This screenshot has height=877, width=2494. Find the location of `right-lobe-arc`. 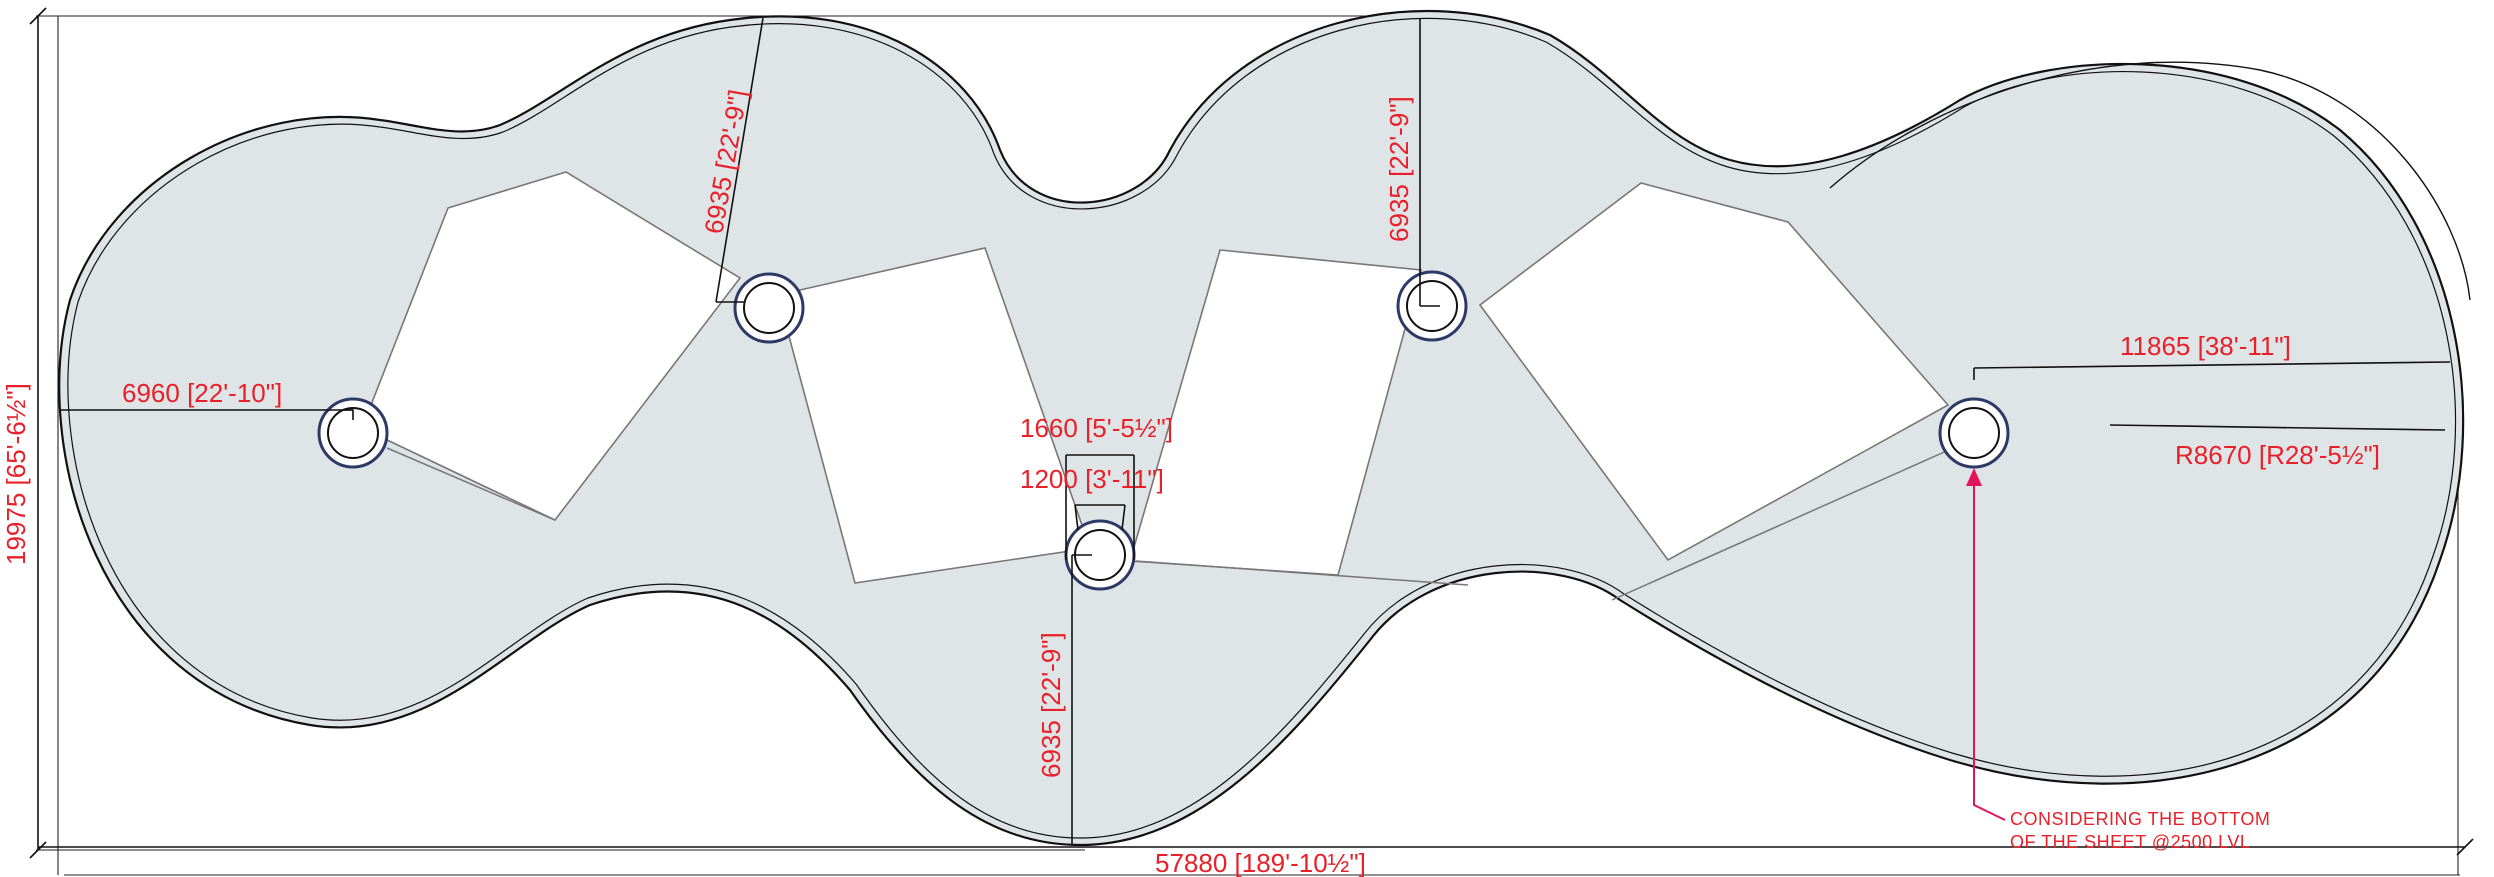

right-lobe-arc is located at coordinates (2150, 181).